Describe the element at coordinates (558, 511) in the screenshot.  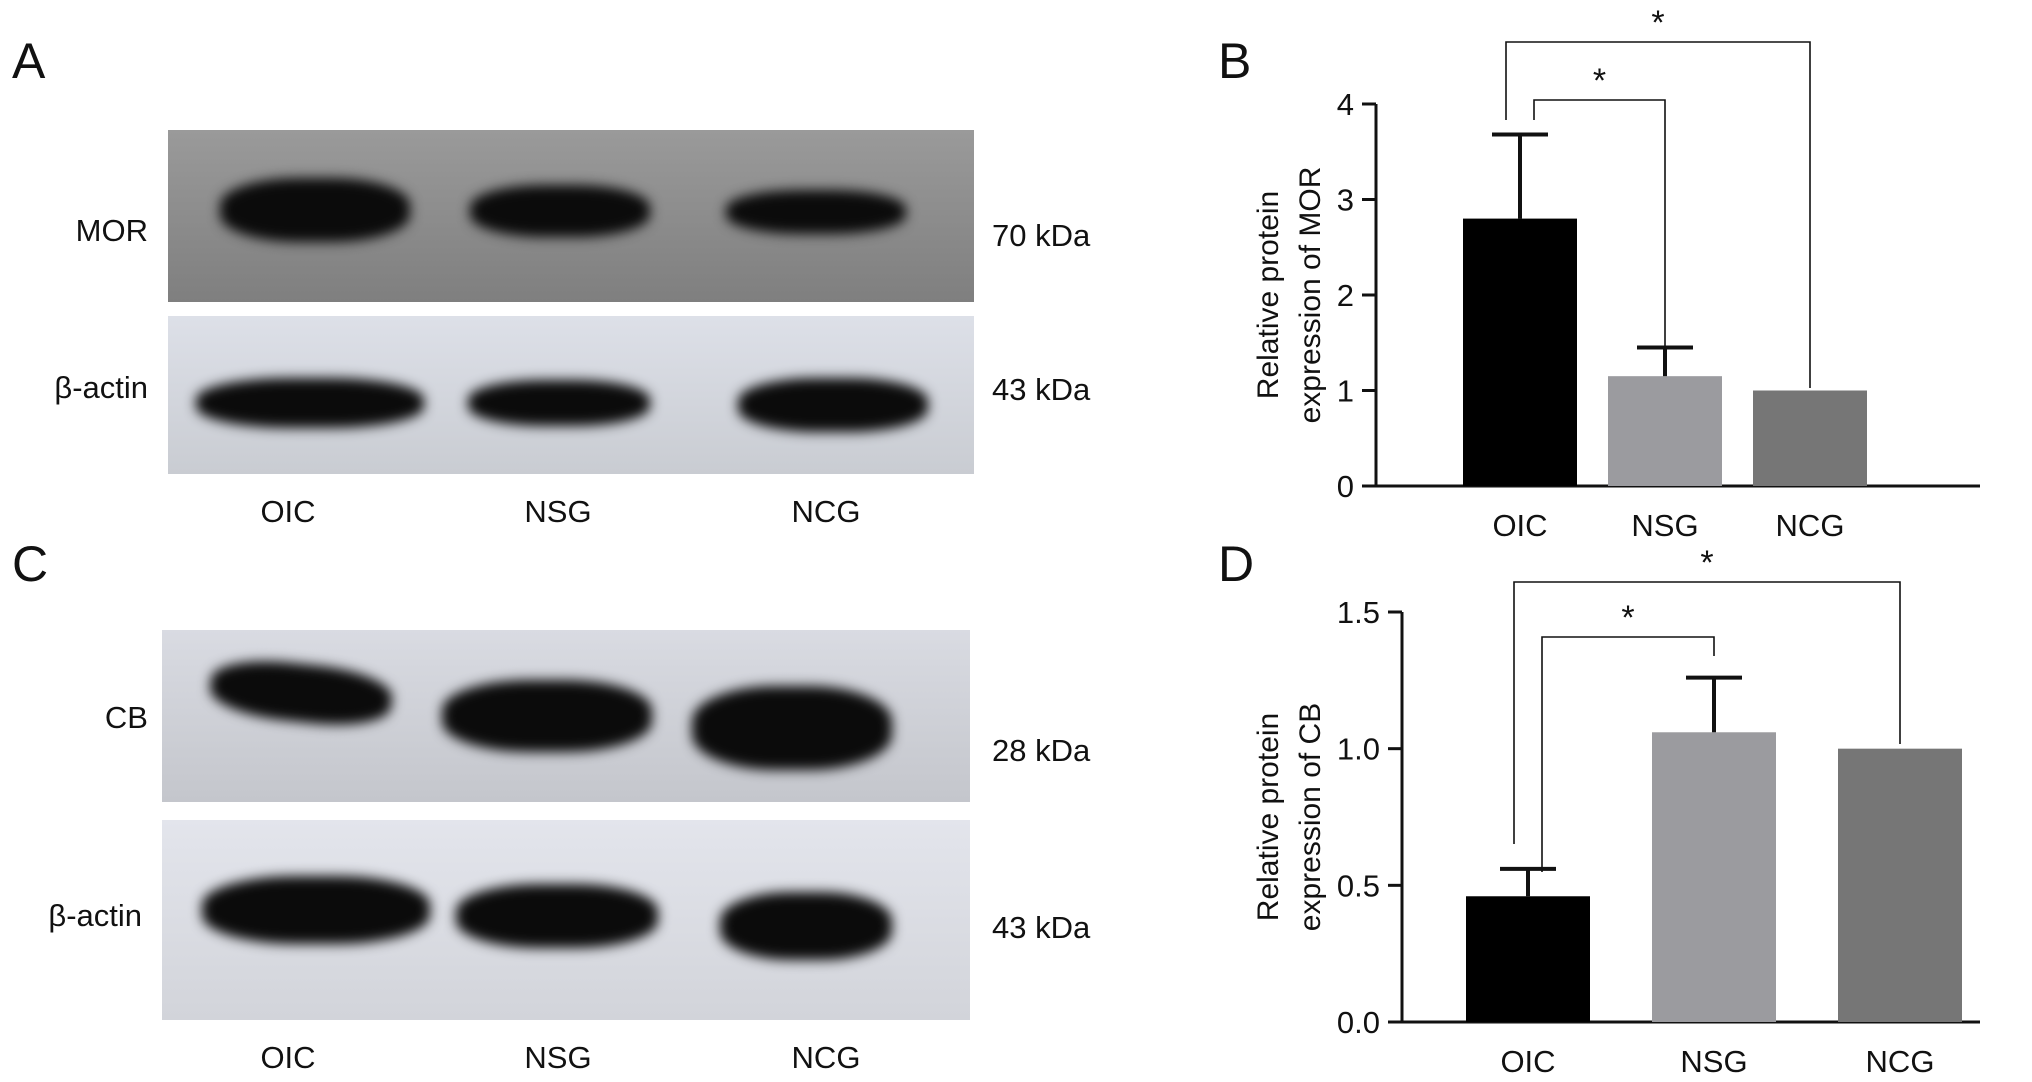
I see `lane-label-a-nsg: NSG` at that location.